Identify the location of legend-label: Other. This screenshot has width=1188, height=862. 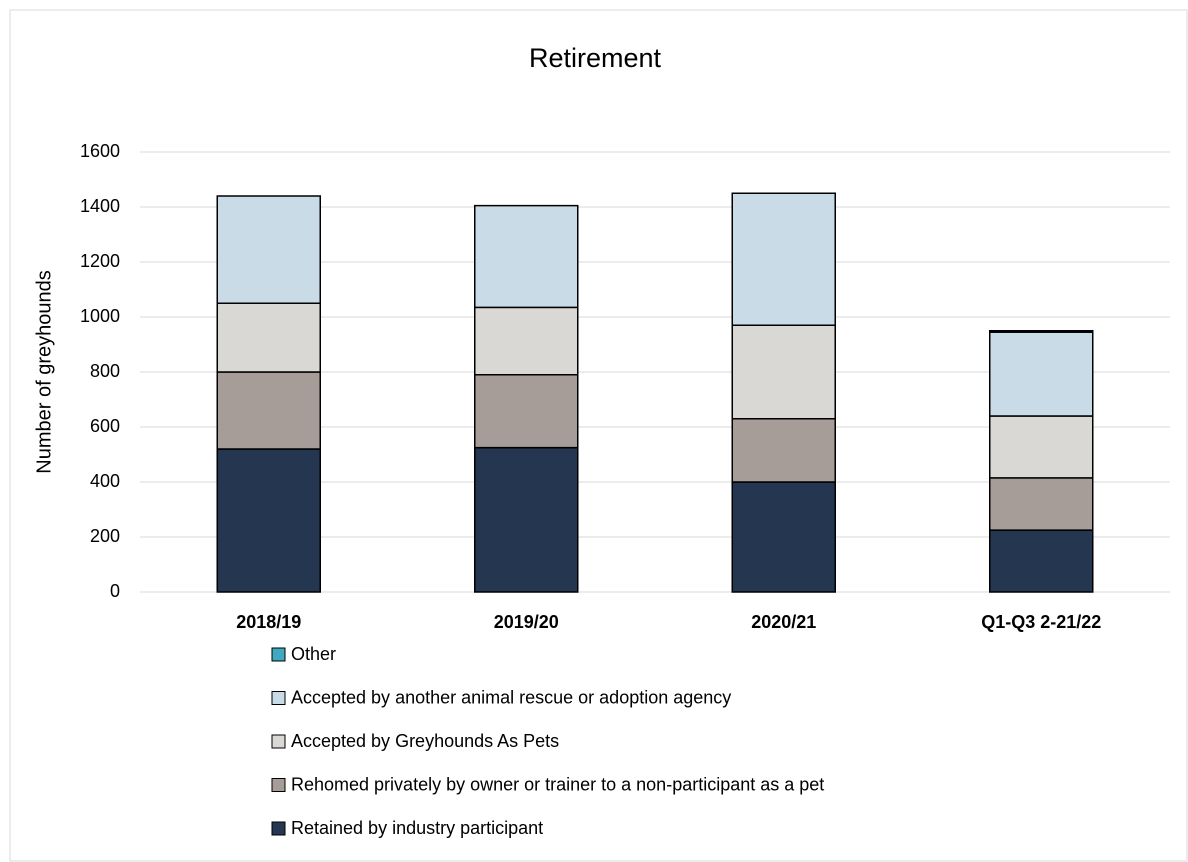
(313, 654).